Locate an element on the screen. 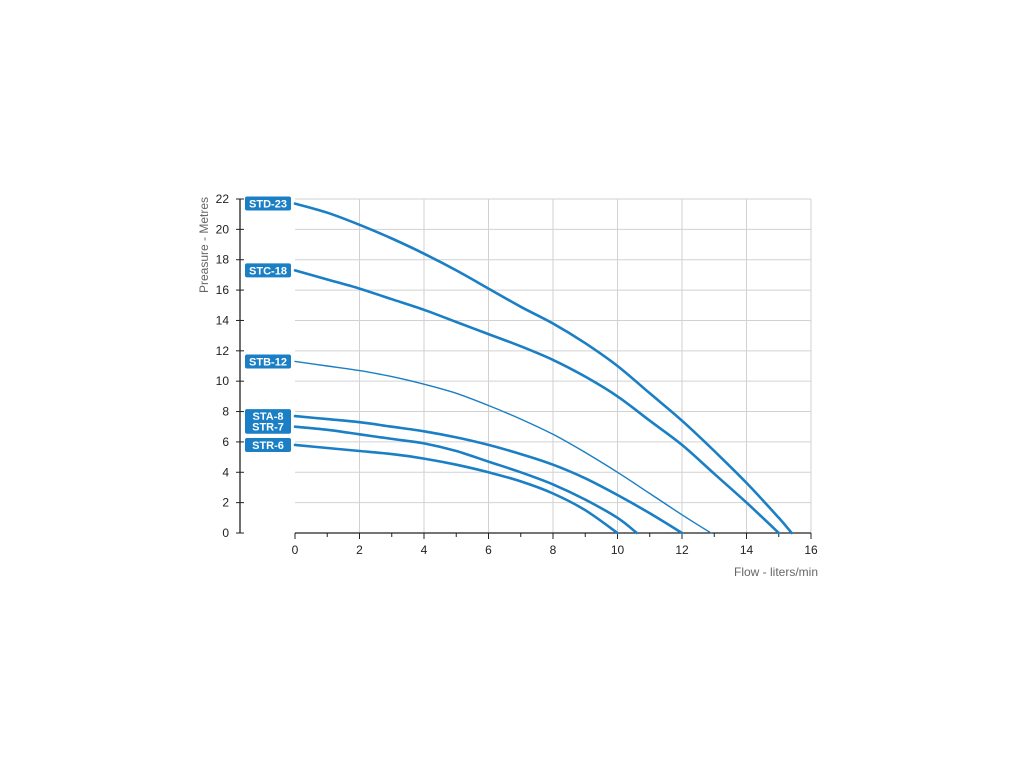  x-tick-label: 10 is located at coordinates (618, 550).